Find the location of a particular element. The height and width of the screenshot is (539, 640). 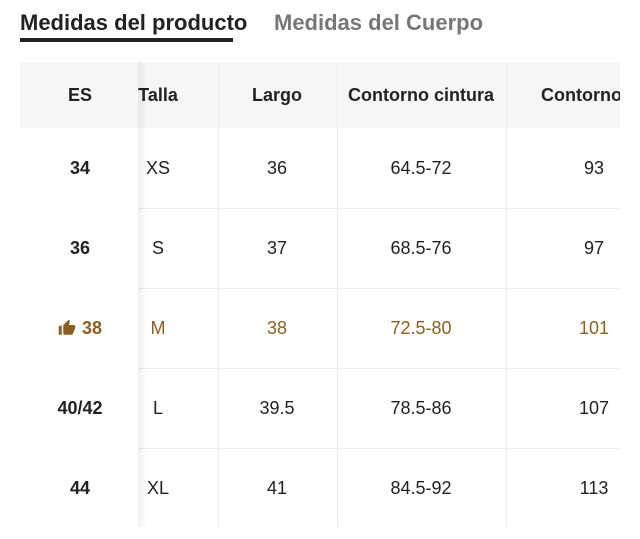

tab-active: Medidas del producto is located at coordinates (134, 22).